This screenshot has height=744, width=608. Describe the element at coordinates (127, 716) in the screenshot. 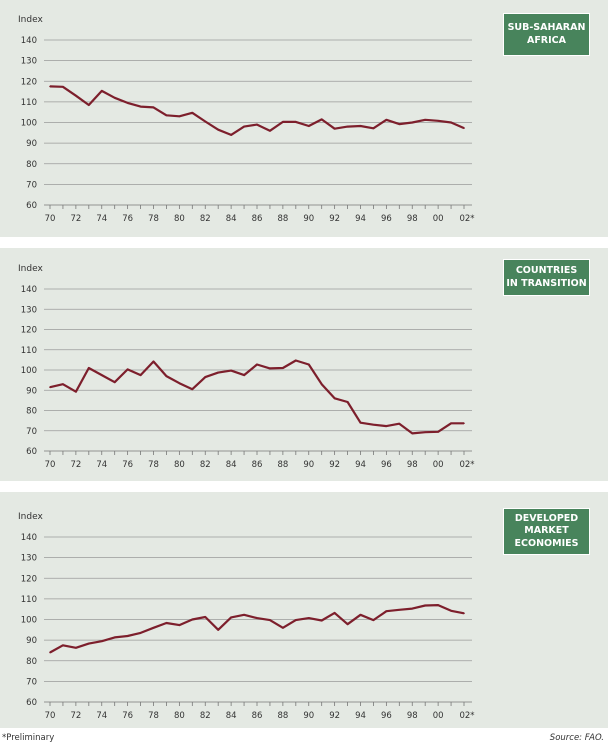

I see `x-tick-label: 76` at that location.